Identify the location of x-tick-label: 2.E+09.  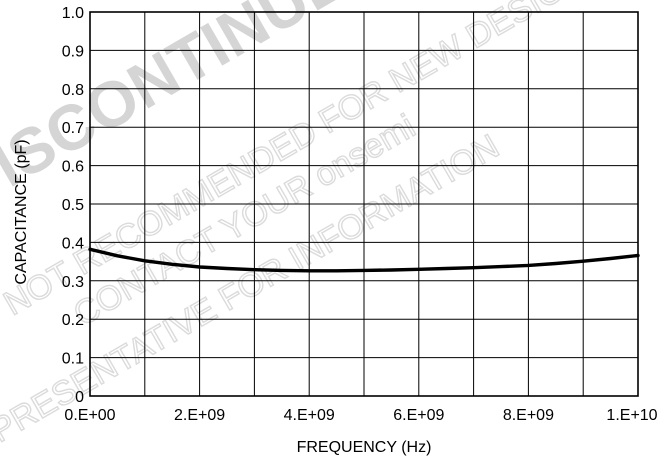
(199, 415).